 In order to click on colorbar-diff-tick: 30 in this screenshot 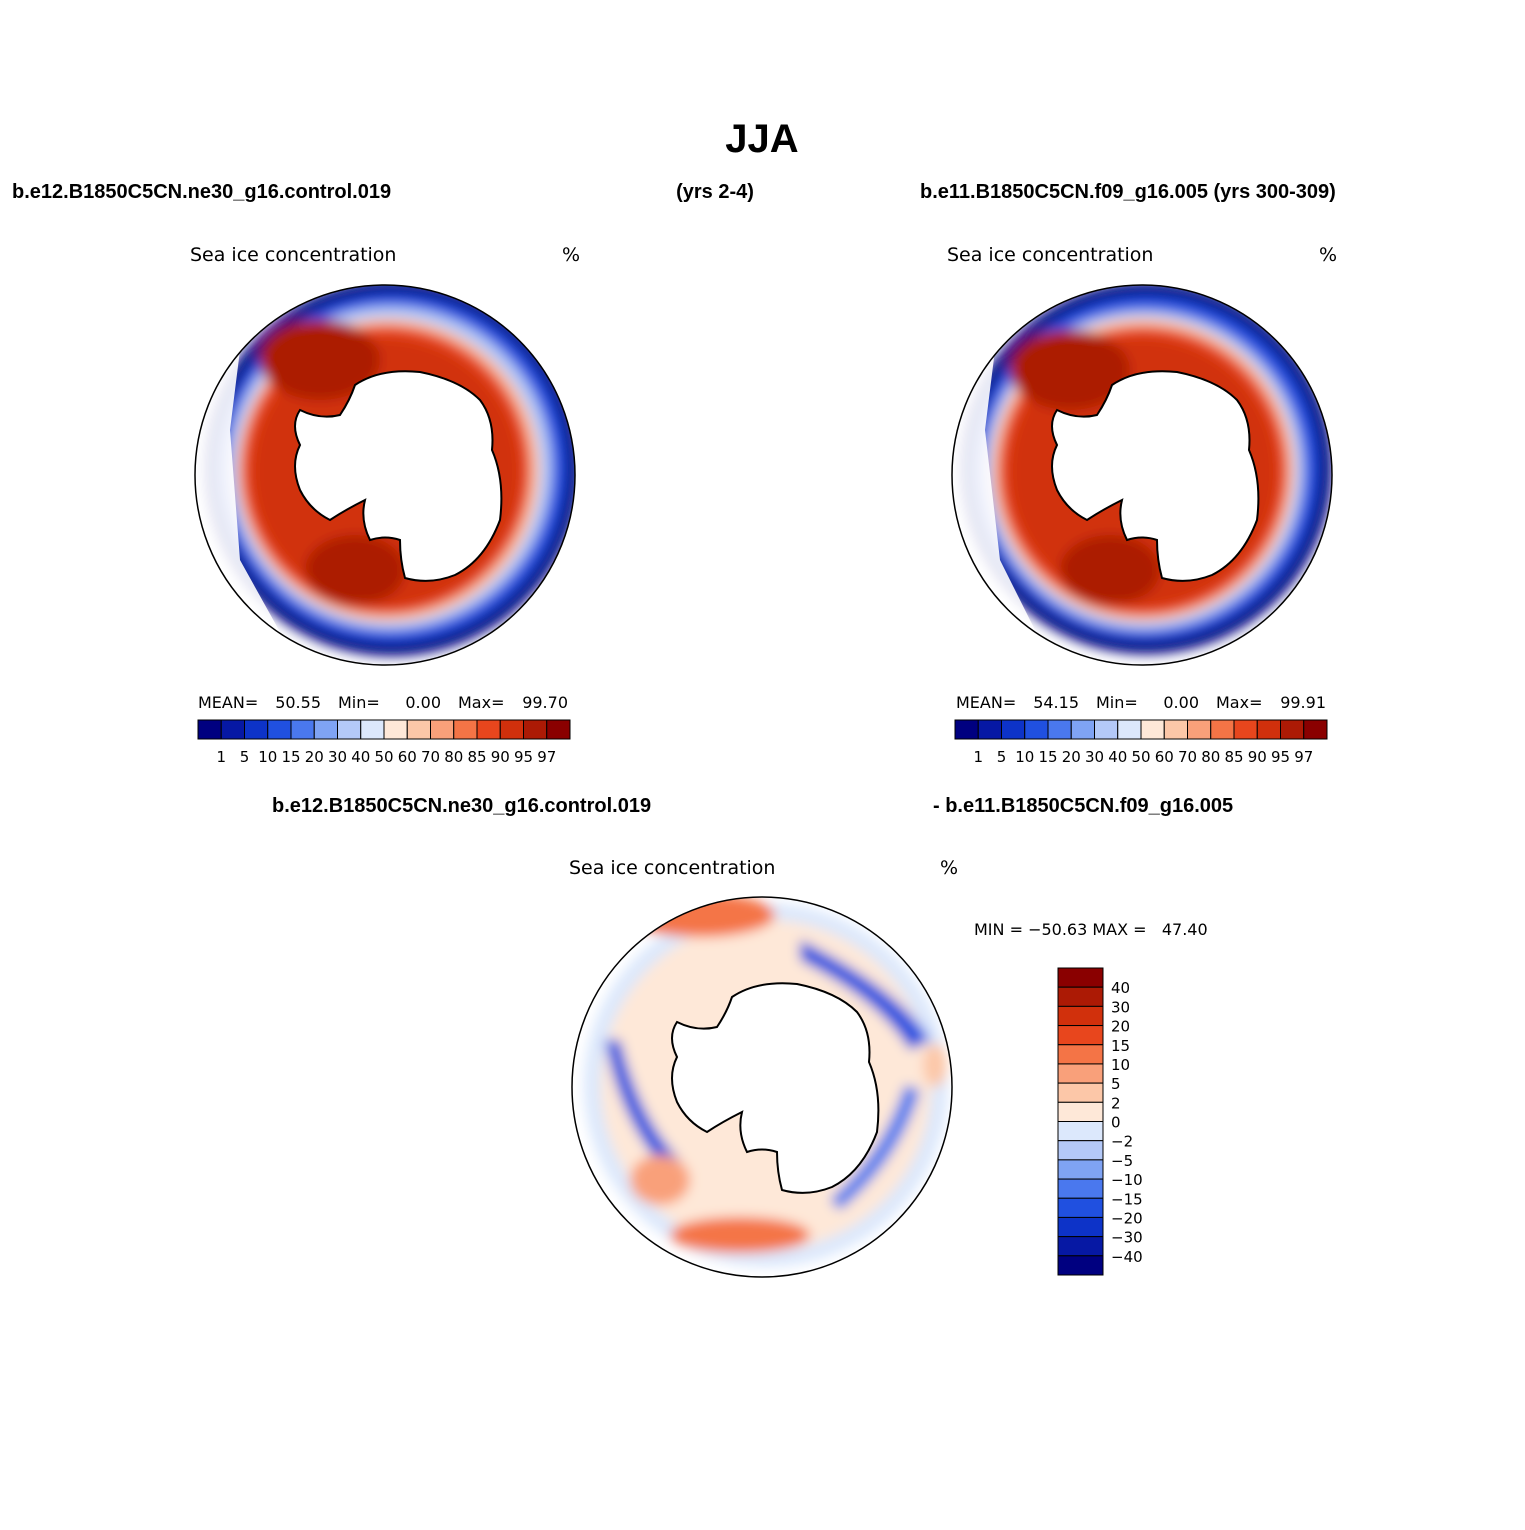, I will do `click(1120, 1007)`.